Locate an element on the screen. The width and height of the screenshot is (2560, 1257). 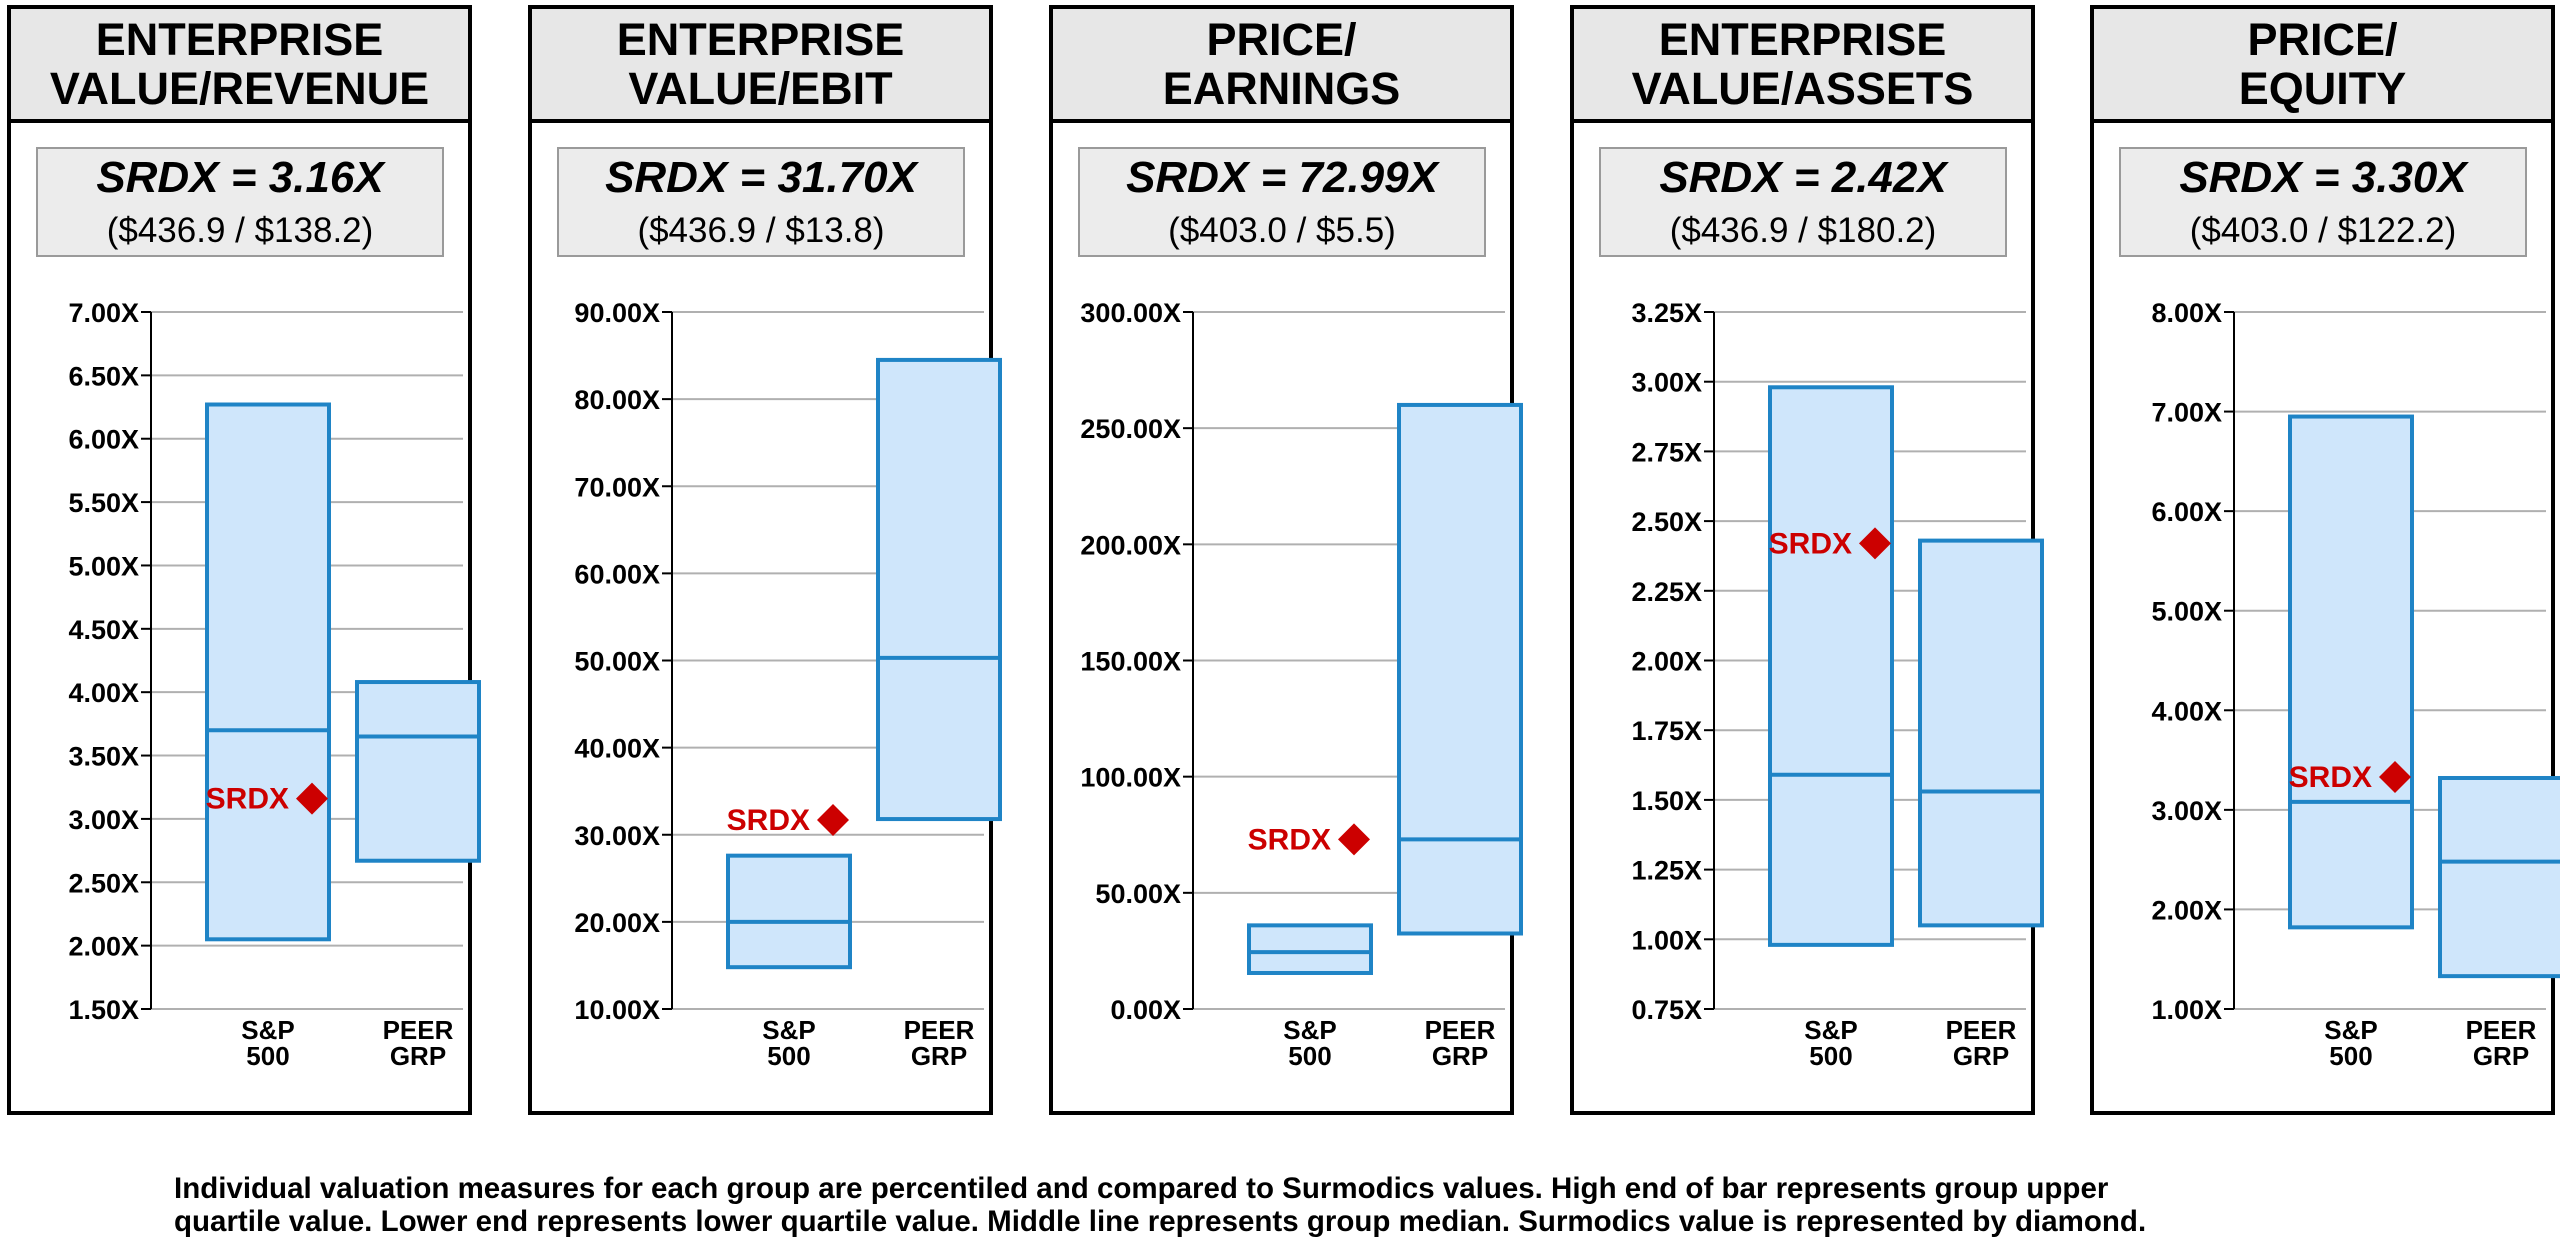
y-tick-label: 3.25X is located at coordinates (1666, 313).